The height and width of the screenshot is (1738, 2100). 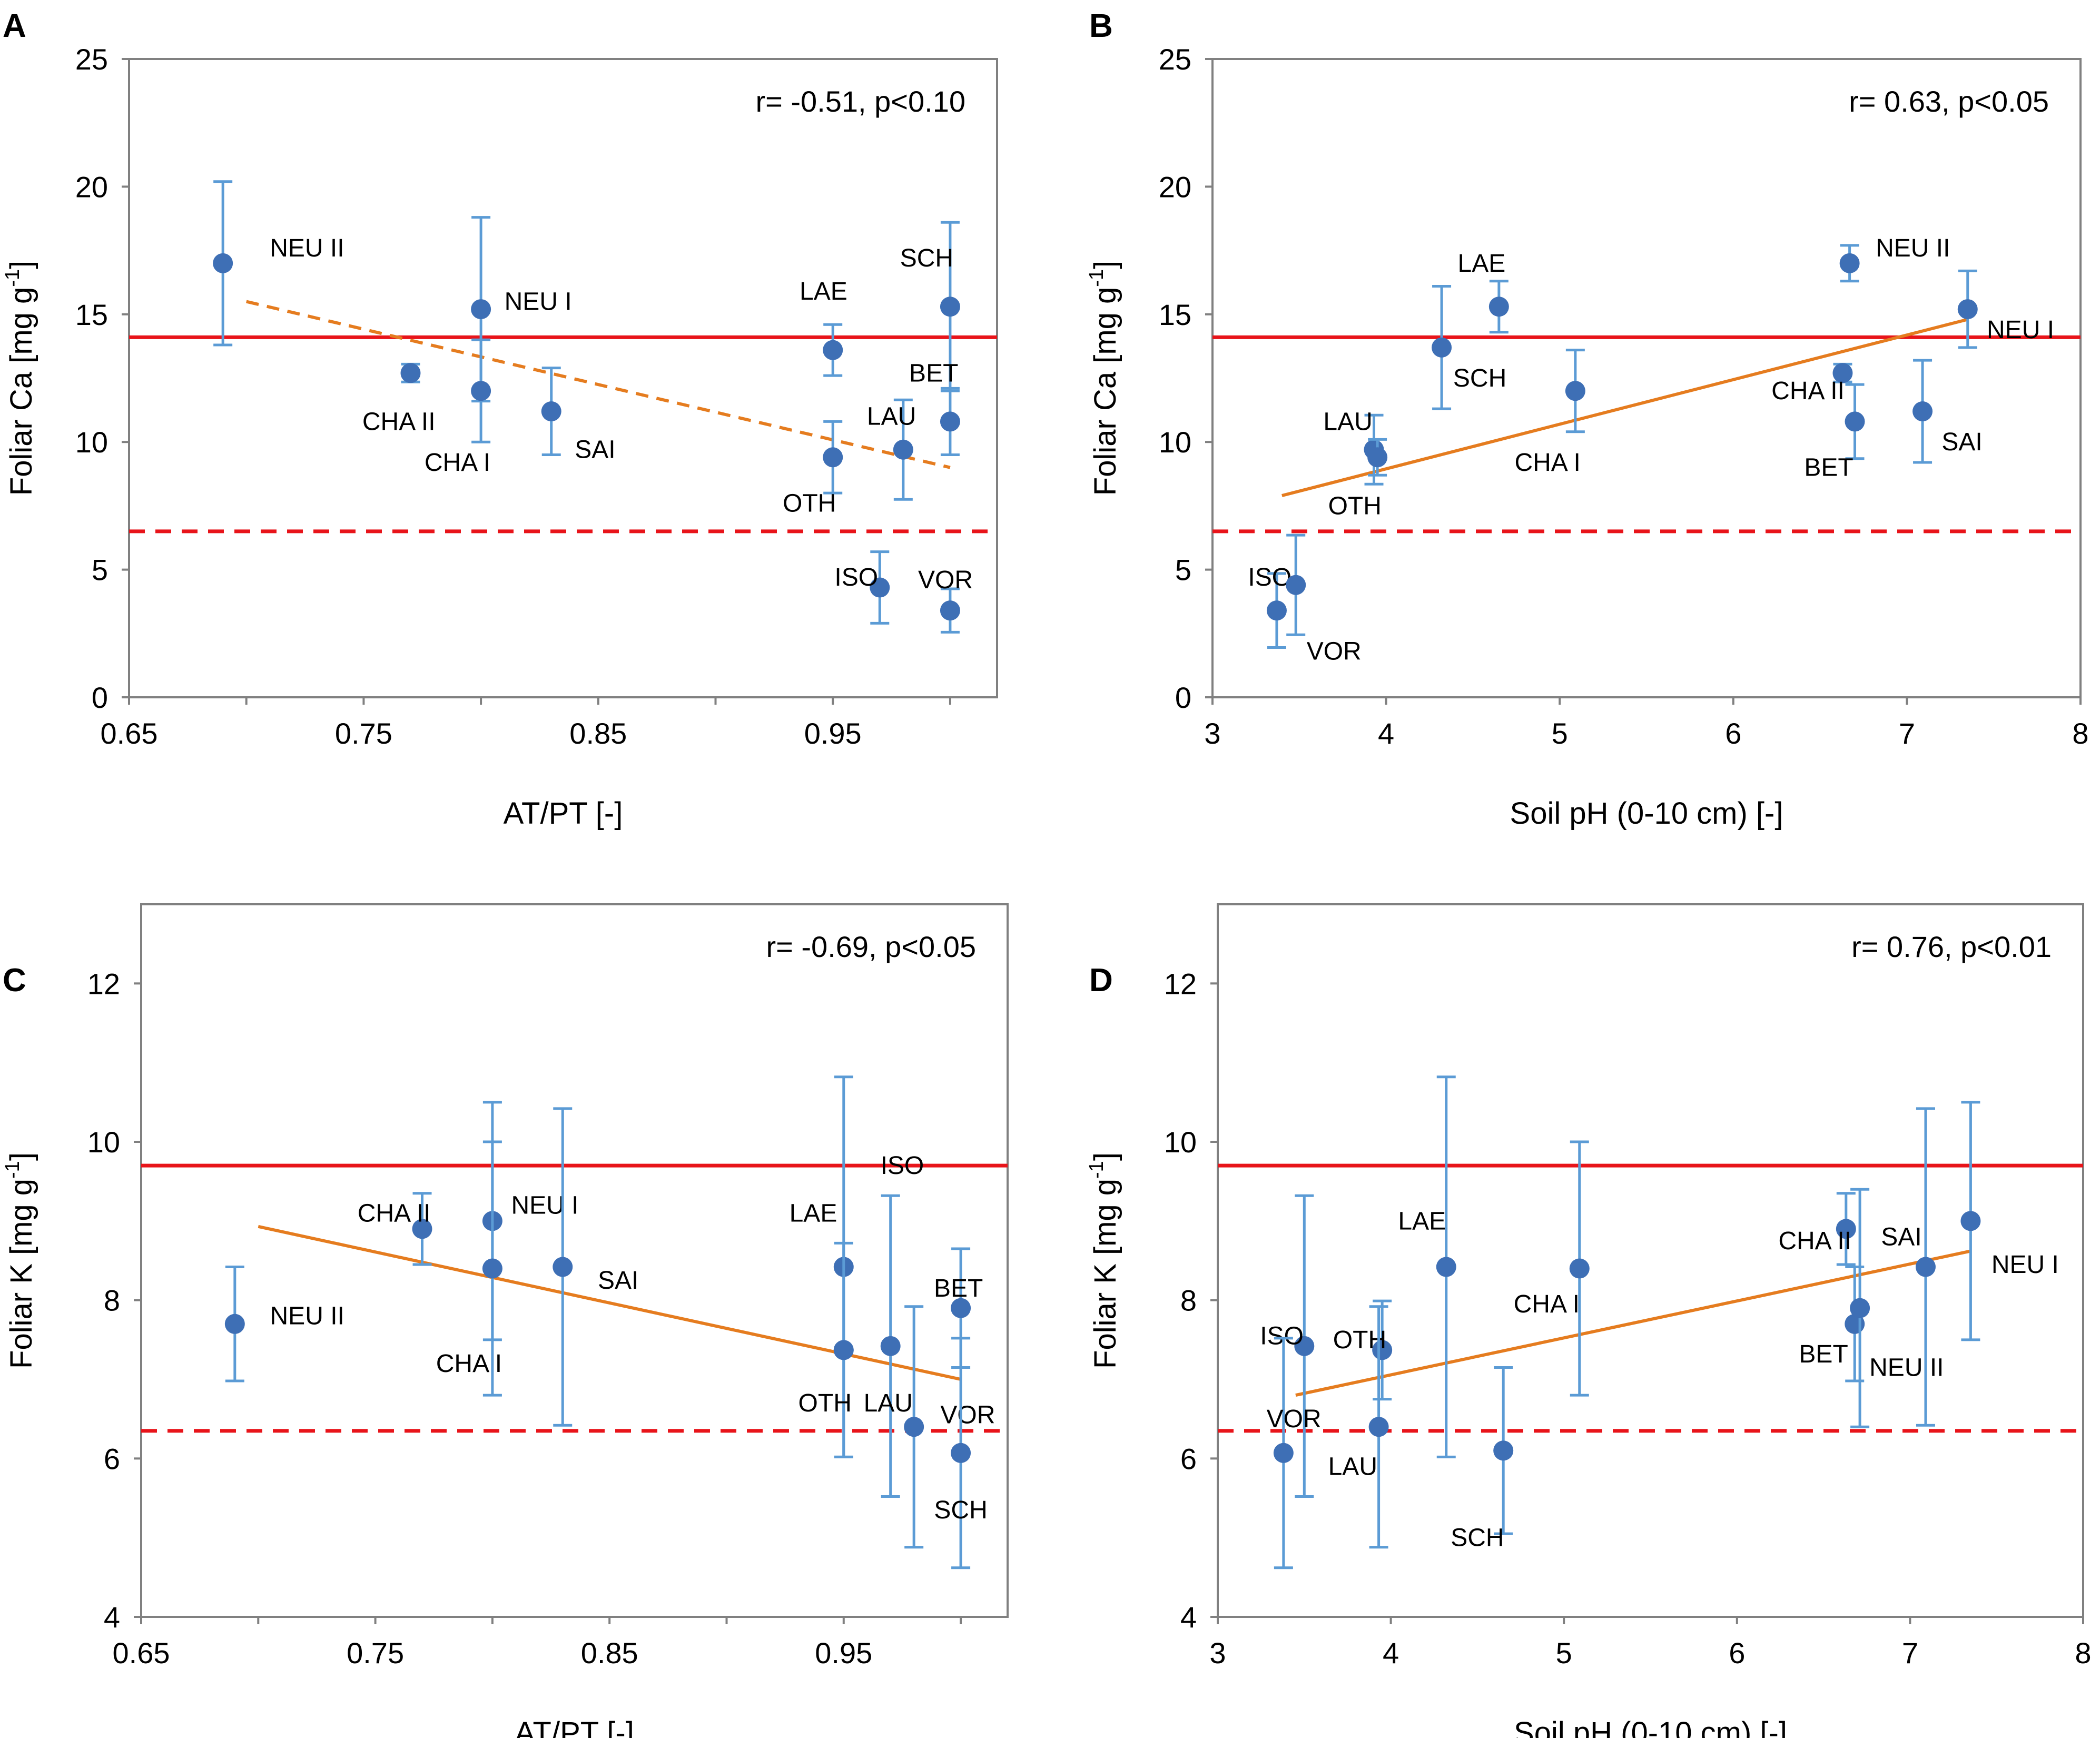 I want to click on y-axis-label-end: ], so click(x=1105, y=1156).